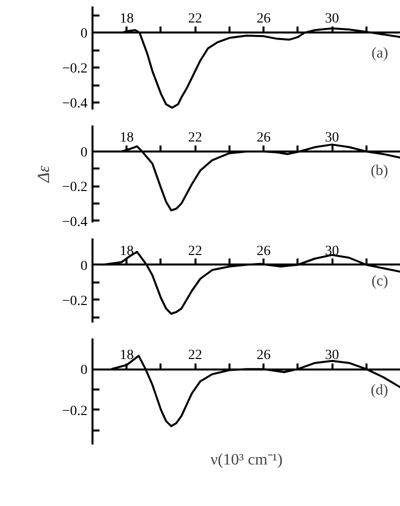 The width and height of the screenshot is (400, 506). What do you see at coordinates (380, 282) in the screenshot?
I see `annotation: (c)` at bounding box center [380, 282].